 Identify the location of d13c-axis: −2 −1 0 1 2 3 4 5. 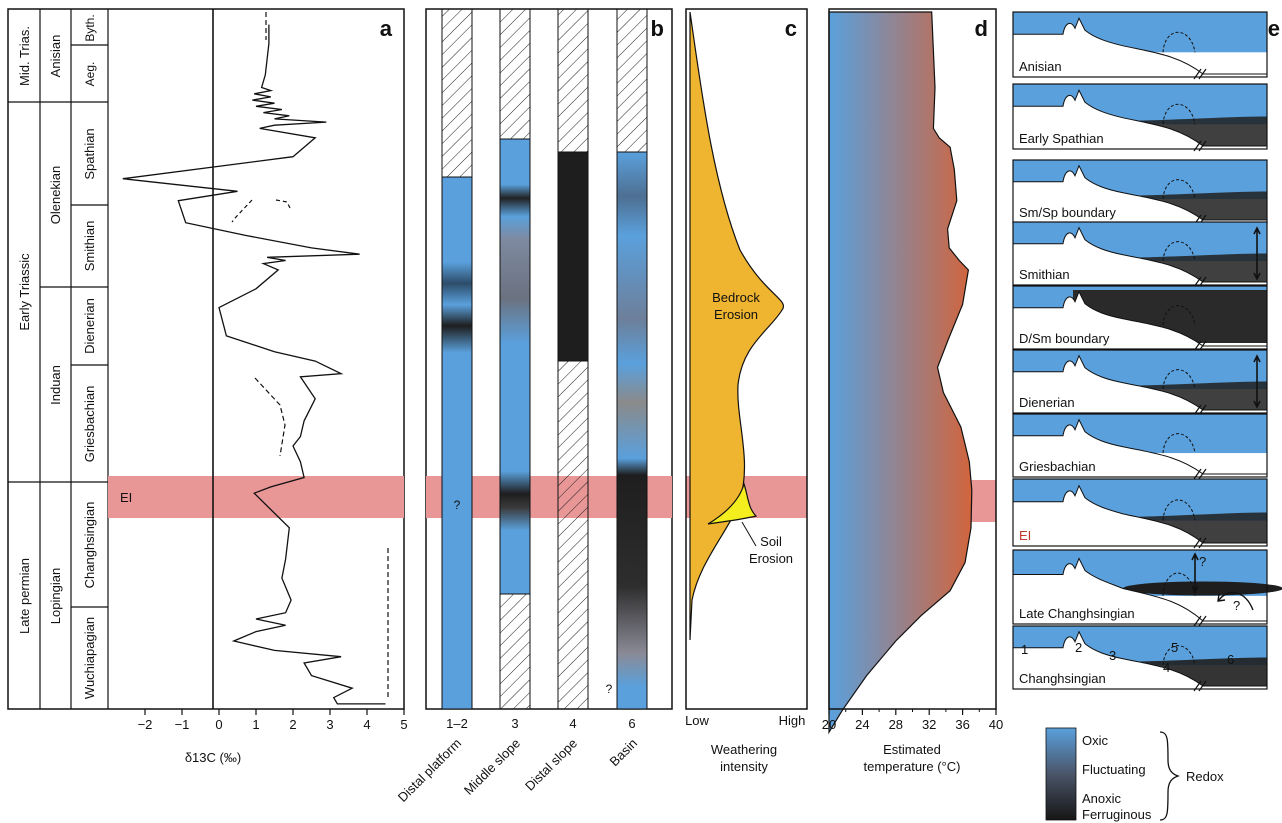
(273, 720).